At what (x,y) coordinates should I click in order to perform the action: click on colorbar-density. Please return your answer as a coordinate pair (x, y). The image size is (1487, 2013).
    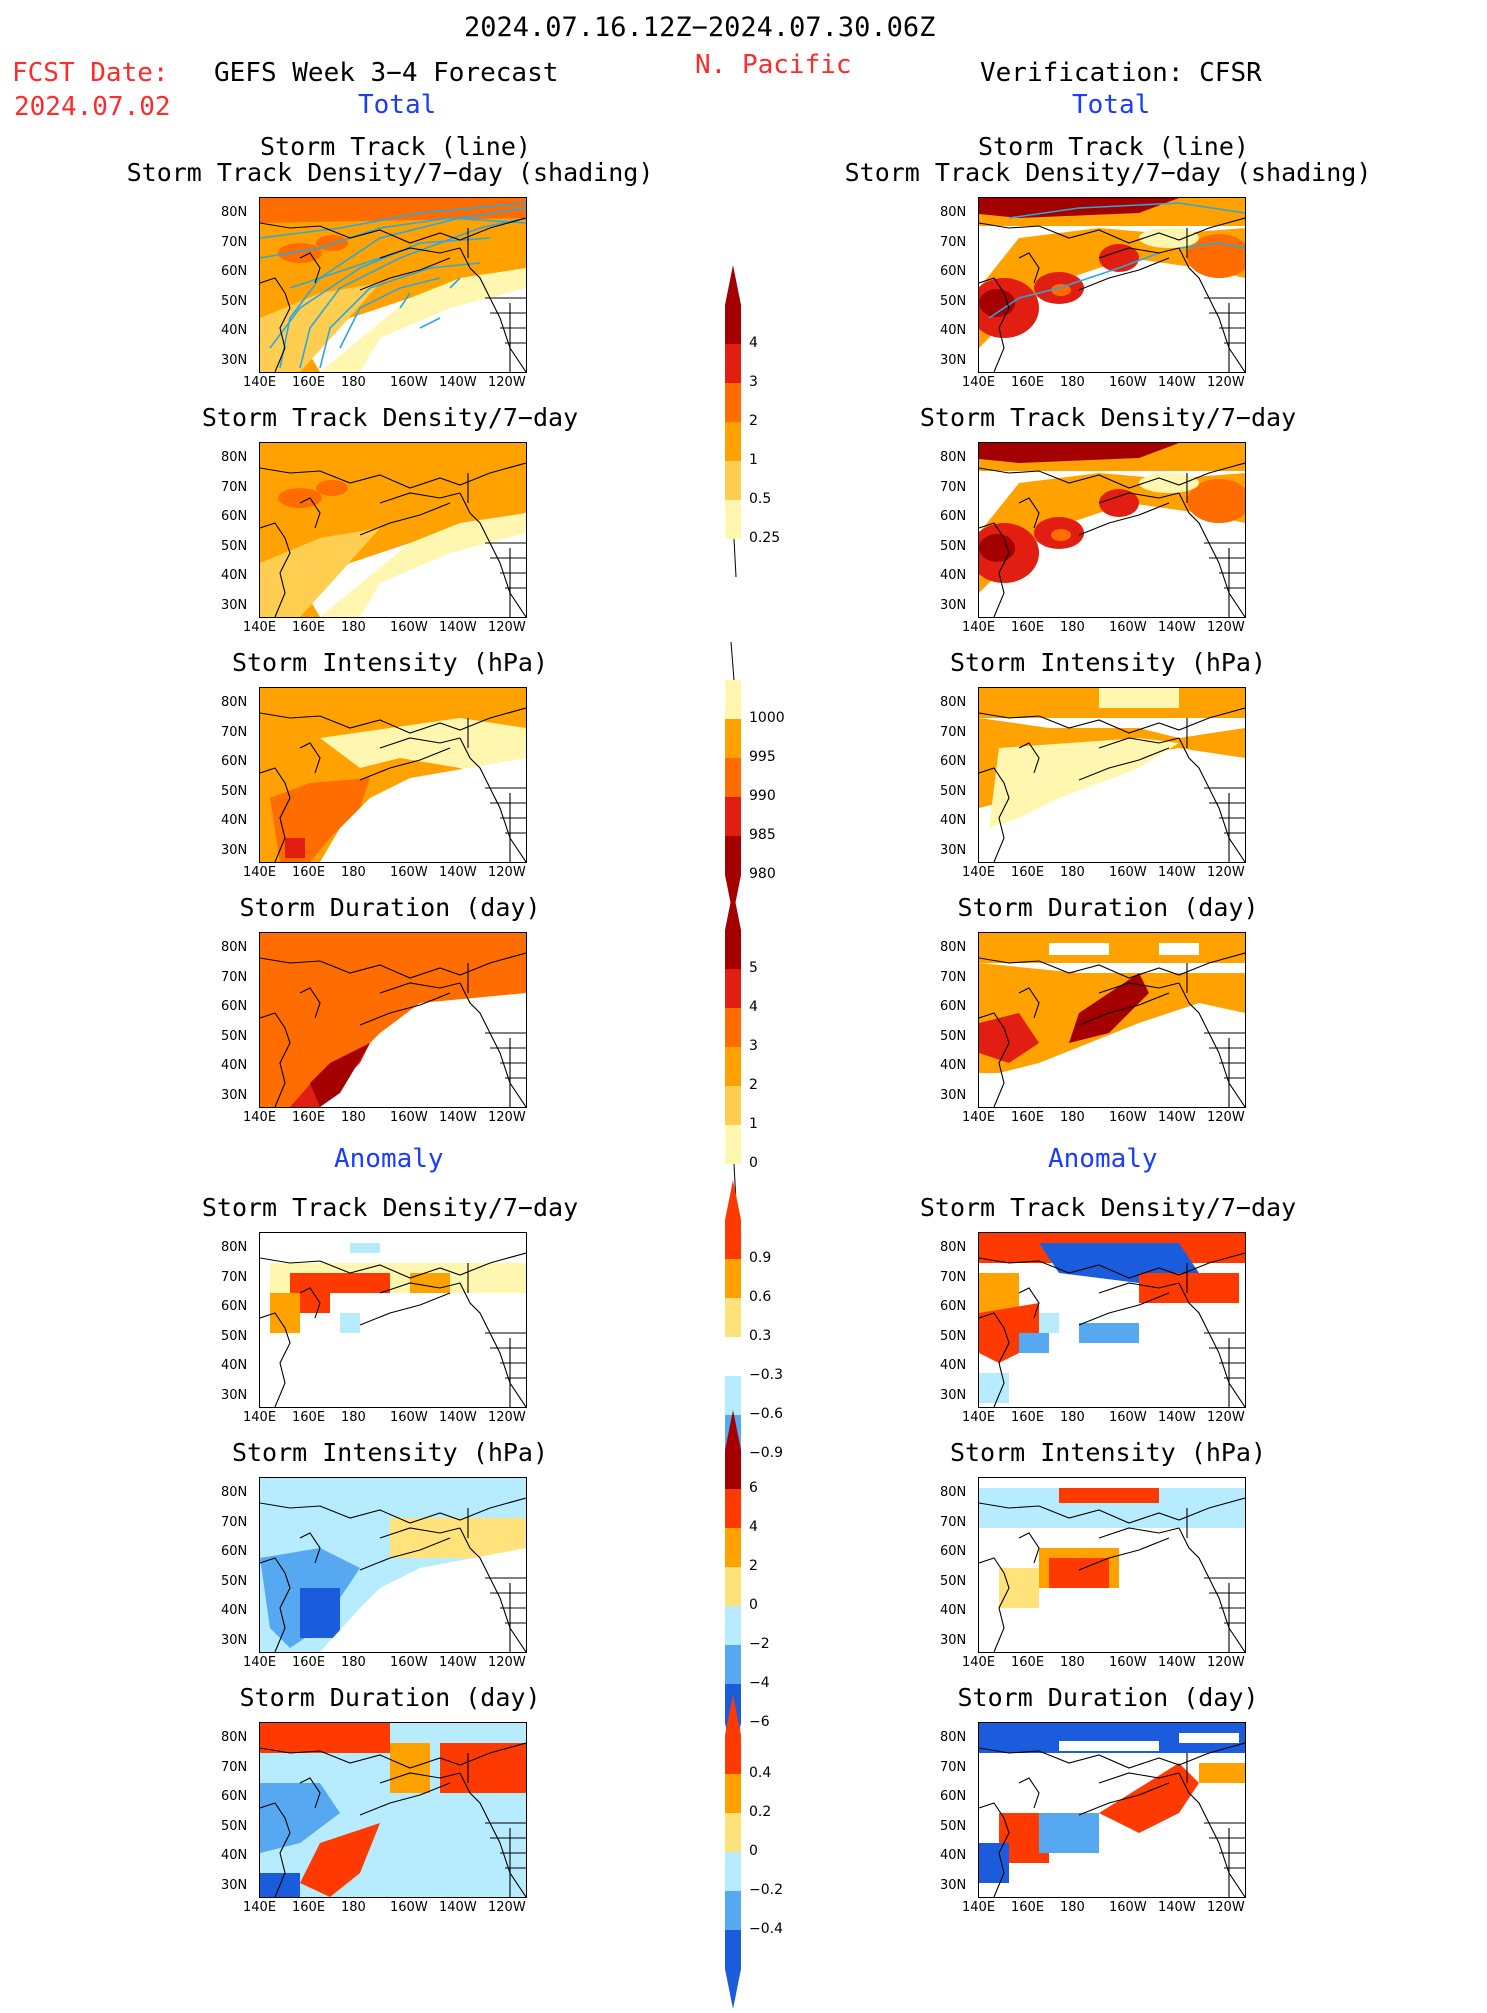
    Looking at the image, I should click on (733, 421).